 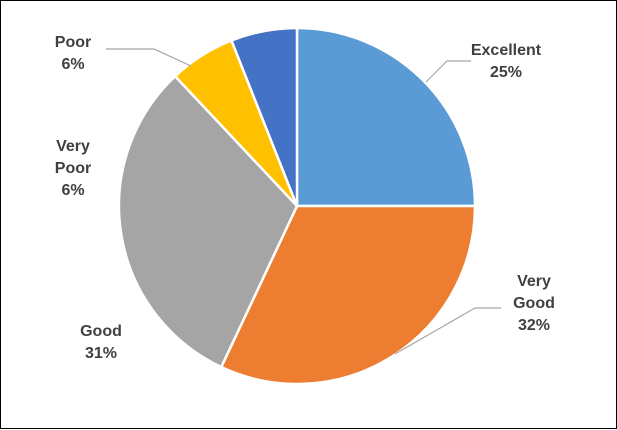 I want to click on data-label-very-poor: Very Poor 6%, so click(x=73, y=168).